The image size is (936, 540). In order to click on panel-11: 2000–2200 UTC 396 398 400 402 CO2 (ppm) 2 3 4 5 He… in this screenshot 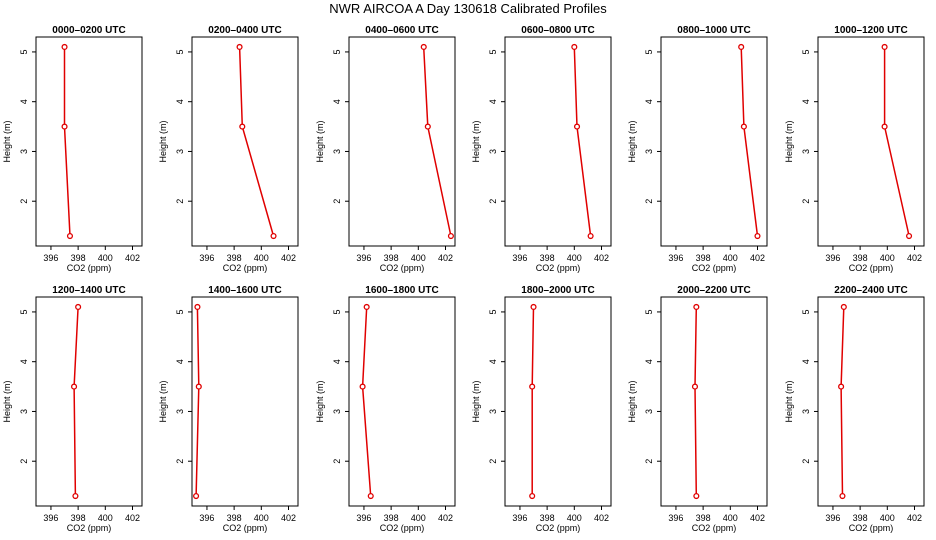, I will do `click(697, 409)`.